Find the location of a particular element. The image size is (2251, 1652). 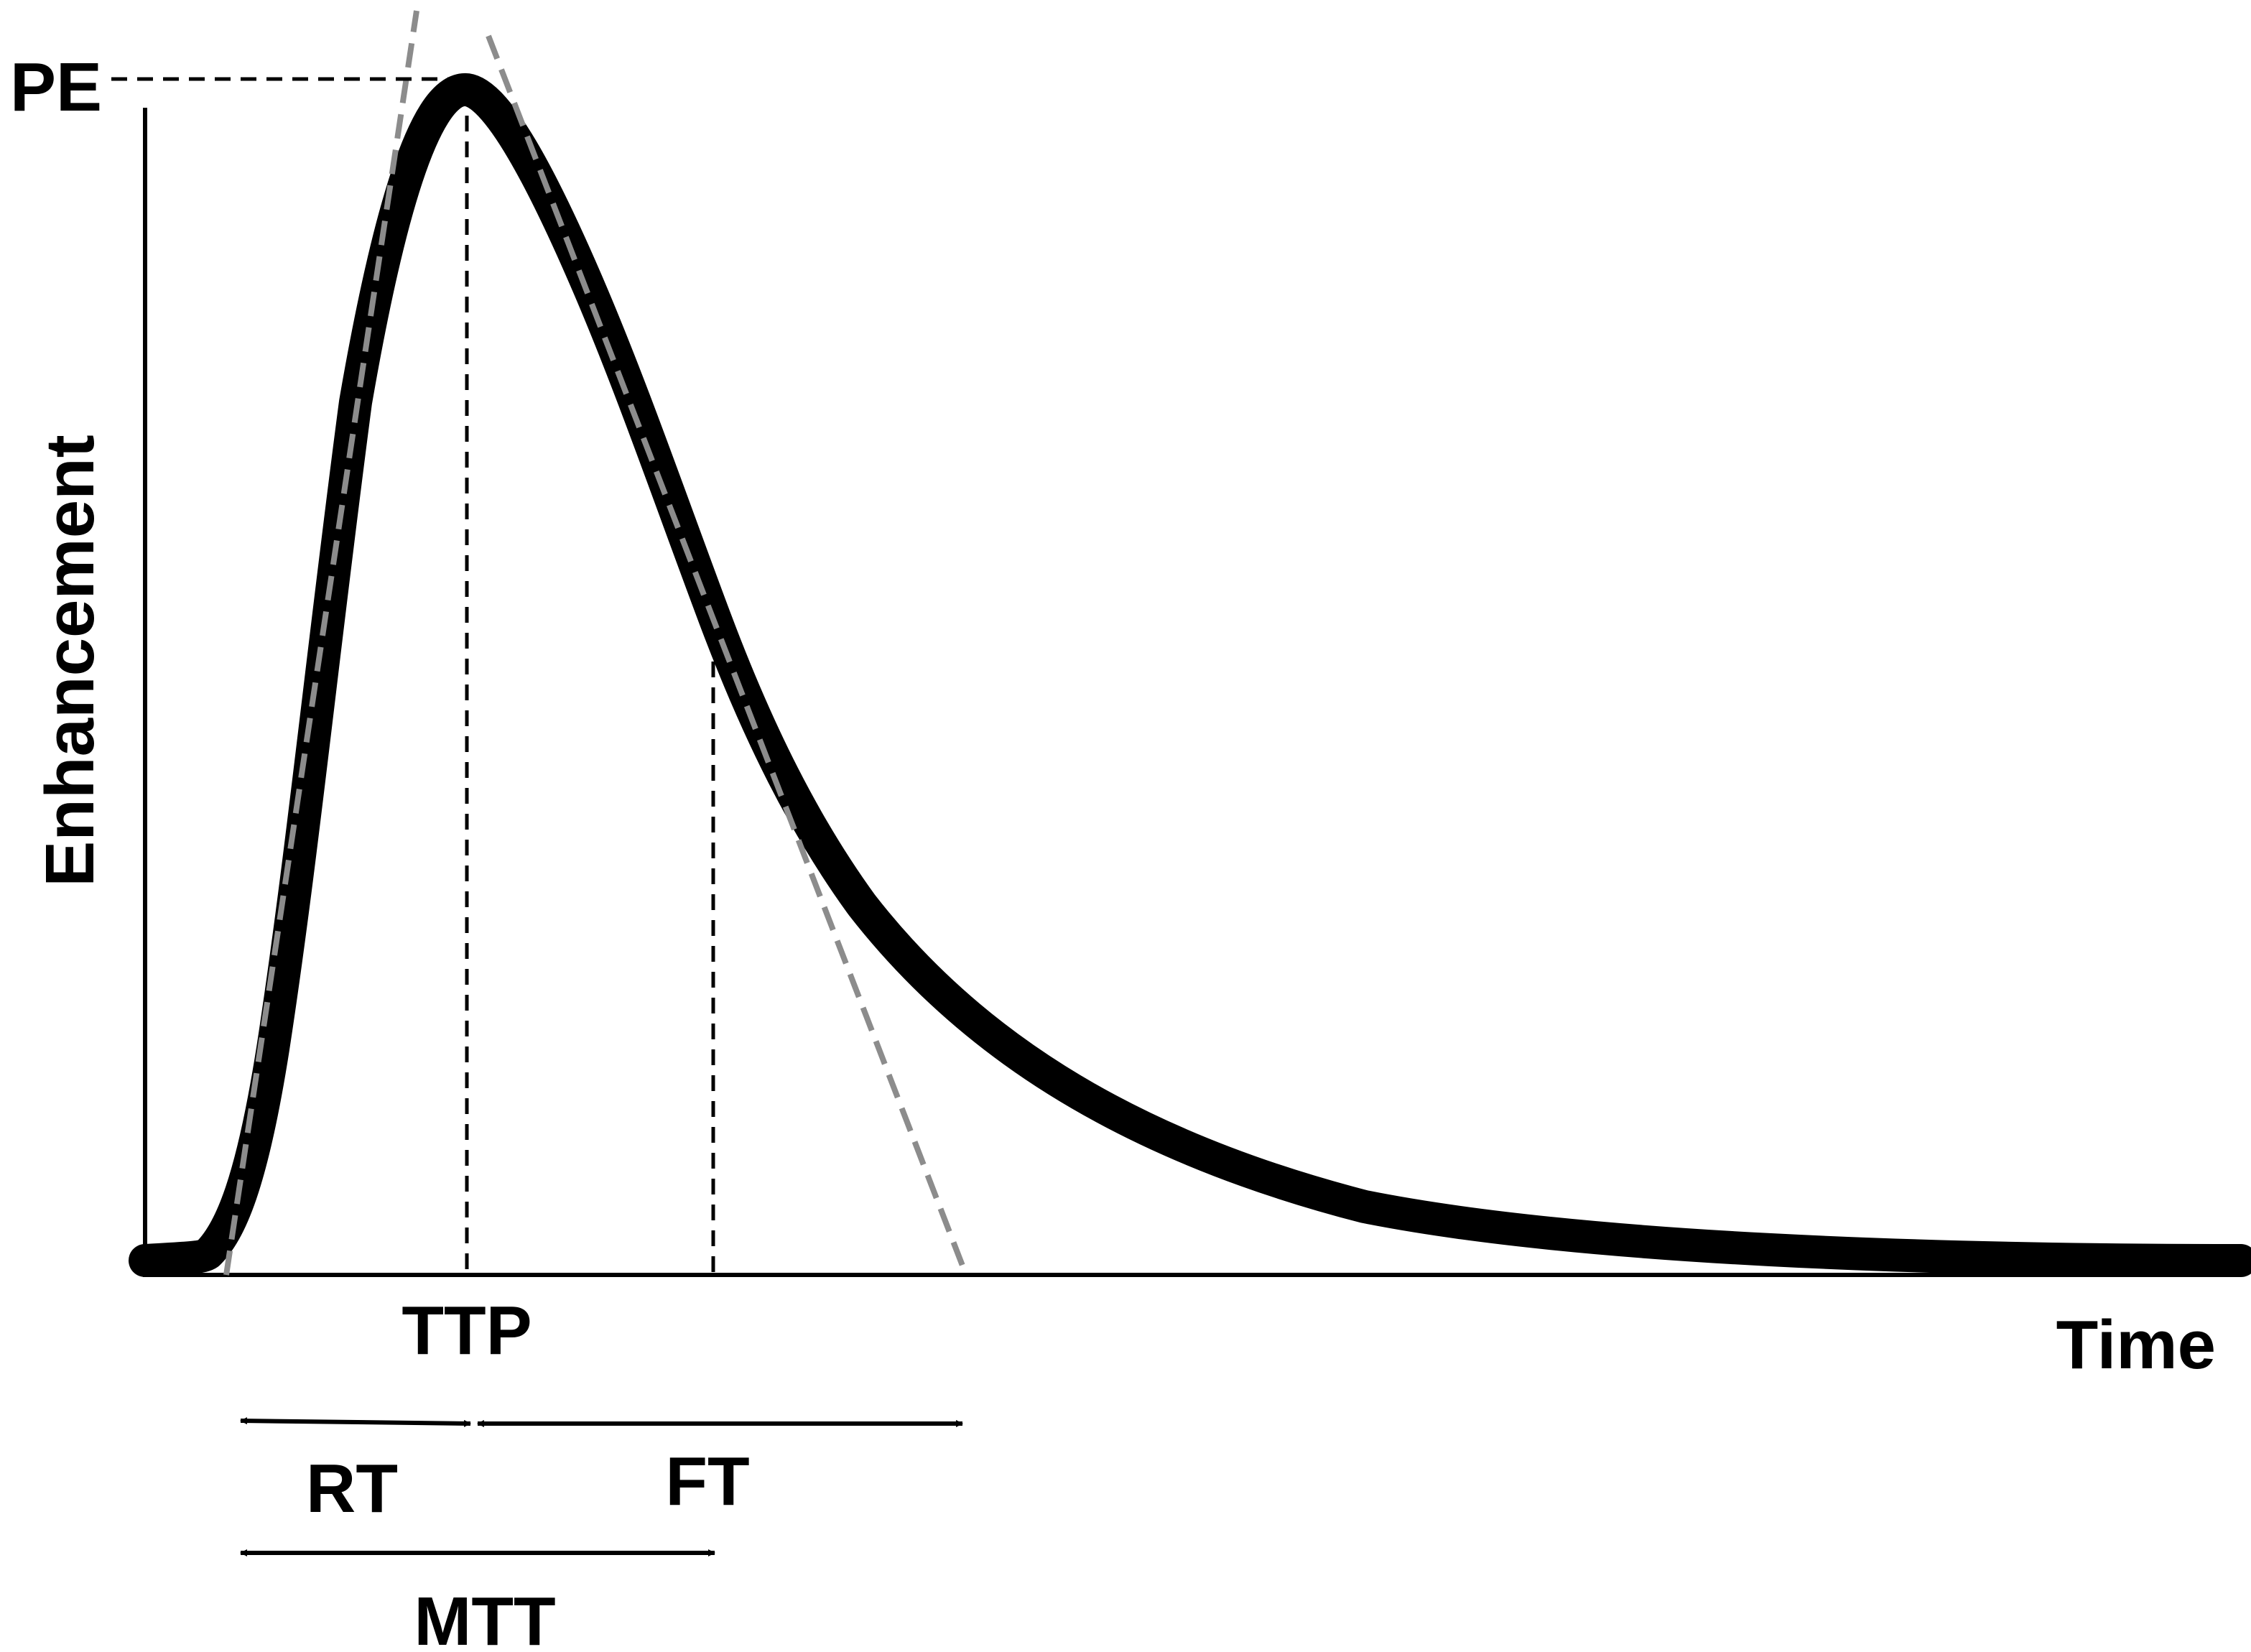

y-axis-label: Enhancement is located at coordinates (70, 660).